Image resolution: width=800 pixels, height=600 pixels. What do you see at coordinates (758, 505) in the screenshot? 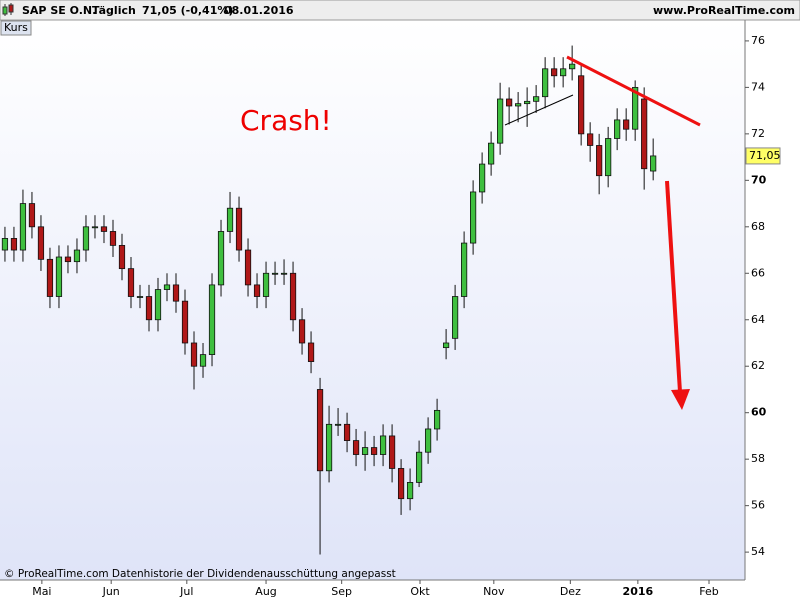
I see `y-tick-label: 56` at bounding box center [758, 505].